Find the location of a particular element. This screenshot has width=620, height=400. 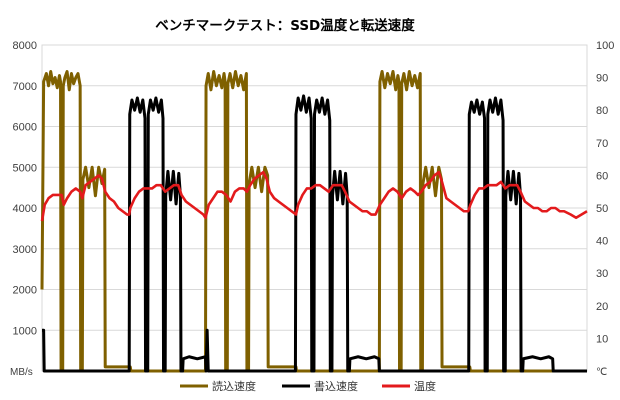

right-tick-label: 80 is located at coordinates (602, 111).